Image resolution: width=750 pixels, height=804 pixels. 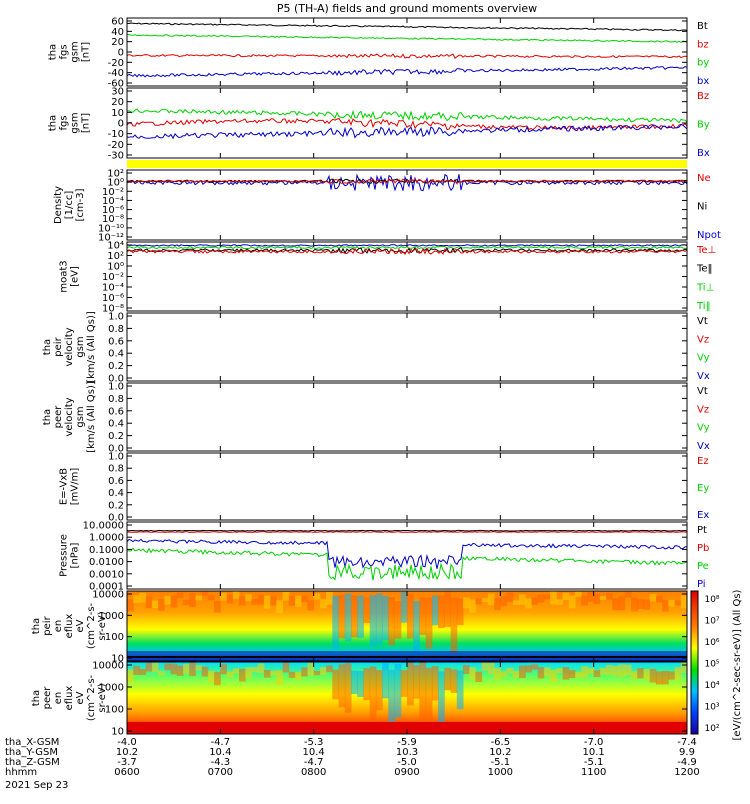 What do you see at coordinates (711, 600) in the screenshot?
I see `colorbar-tick-label: 10⁸` at bounding box center [711, 600].